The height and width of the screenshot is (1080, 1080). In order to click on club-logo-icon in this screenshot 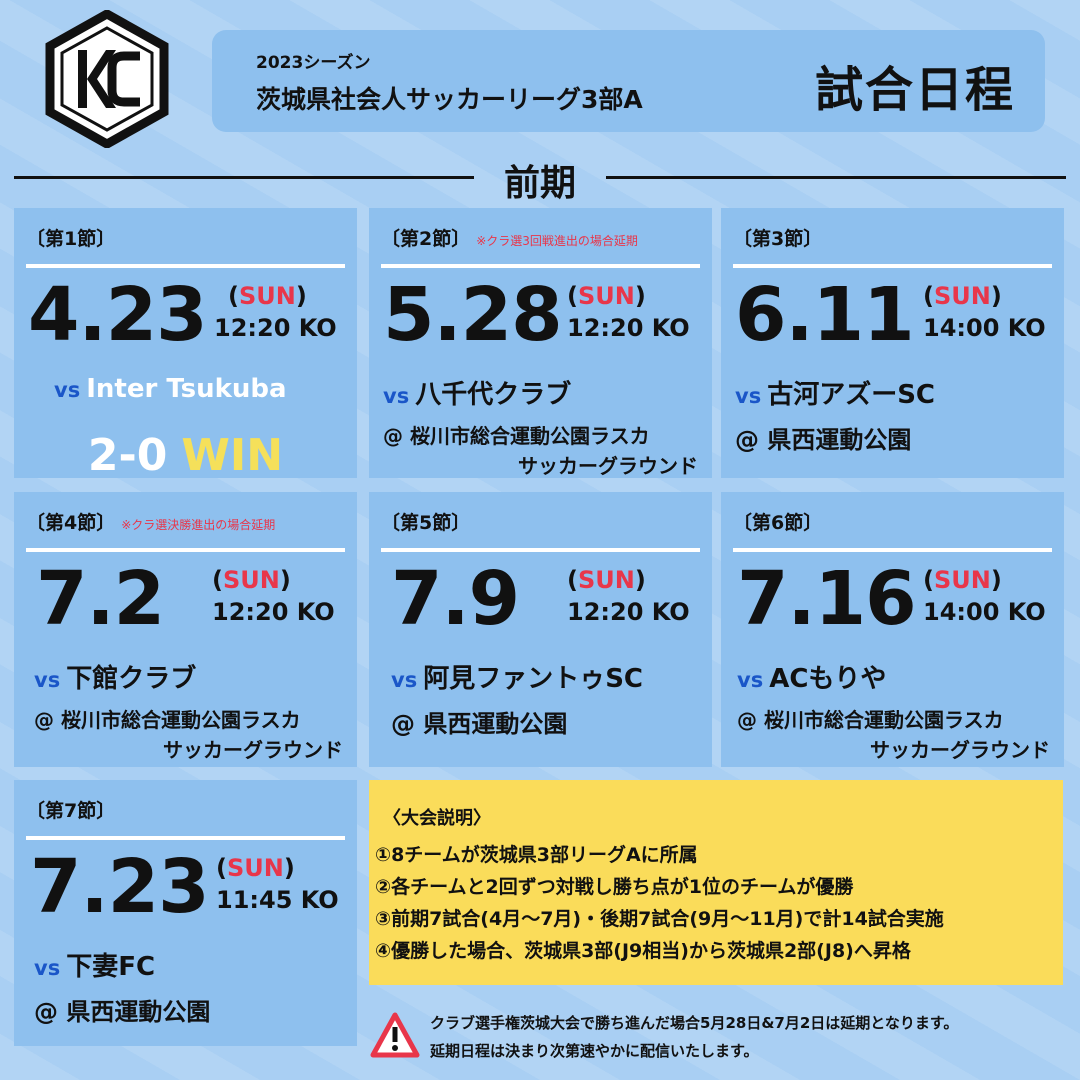, I will do `click(107, 79)`.